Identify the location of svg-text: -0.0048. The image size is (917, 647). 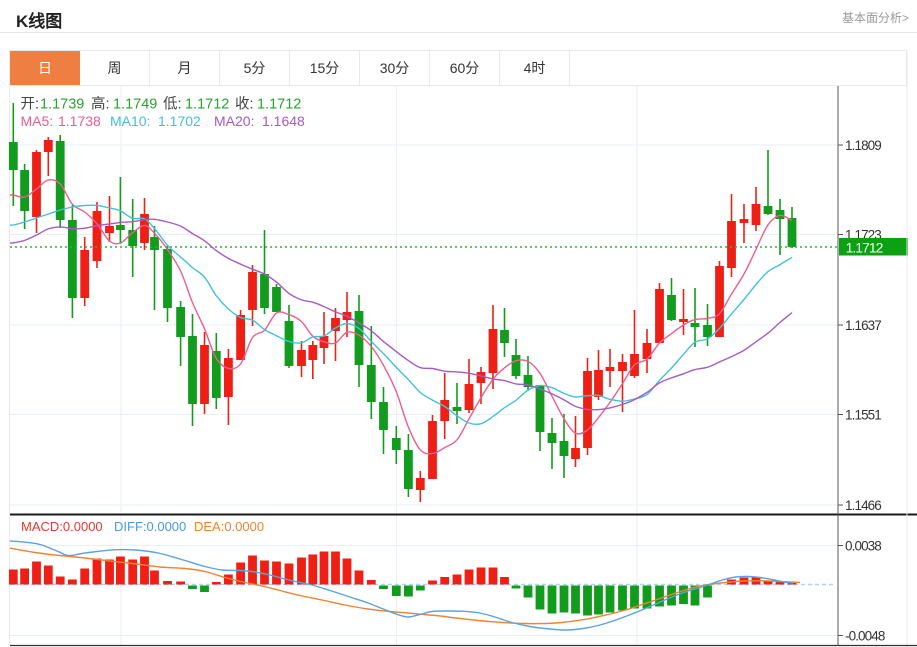
(865, 636).